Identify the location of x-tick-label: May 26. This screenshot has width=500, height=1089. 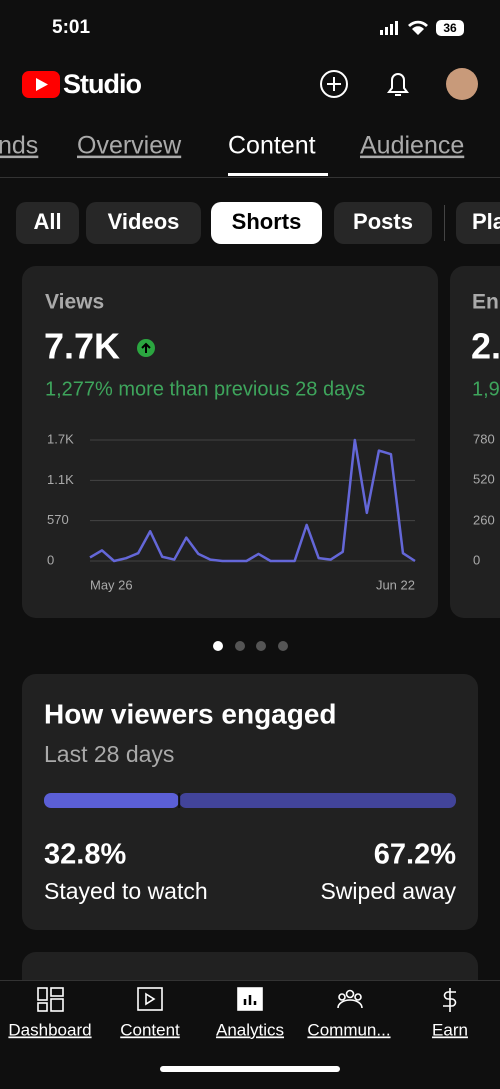
(111, 584).